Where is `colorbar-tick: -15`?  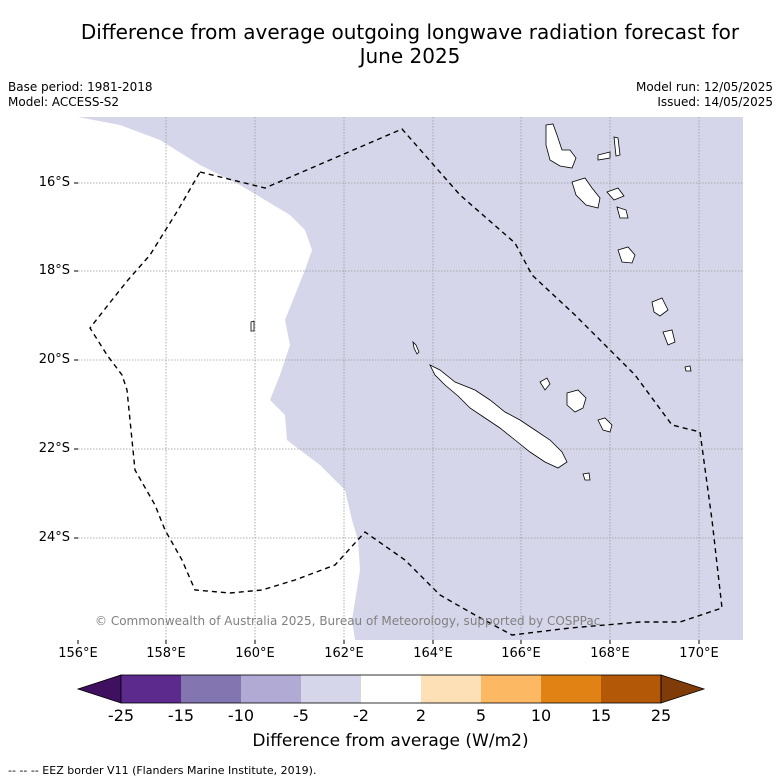 colorbar-tick: -15 is located at coordinates (181, 715).